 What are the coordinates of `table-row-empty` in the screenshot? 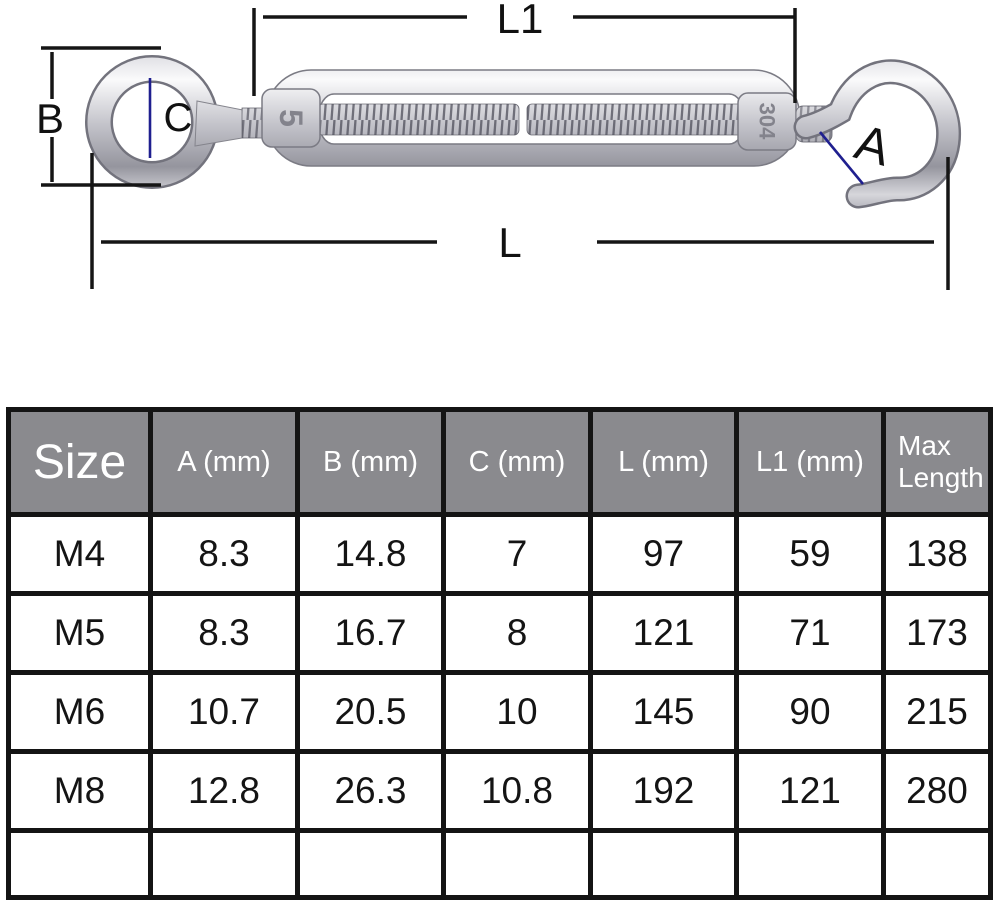 It's located at (499, 864).